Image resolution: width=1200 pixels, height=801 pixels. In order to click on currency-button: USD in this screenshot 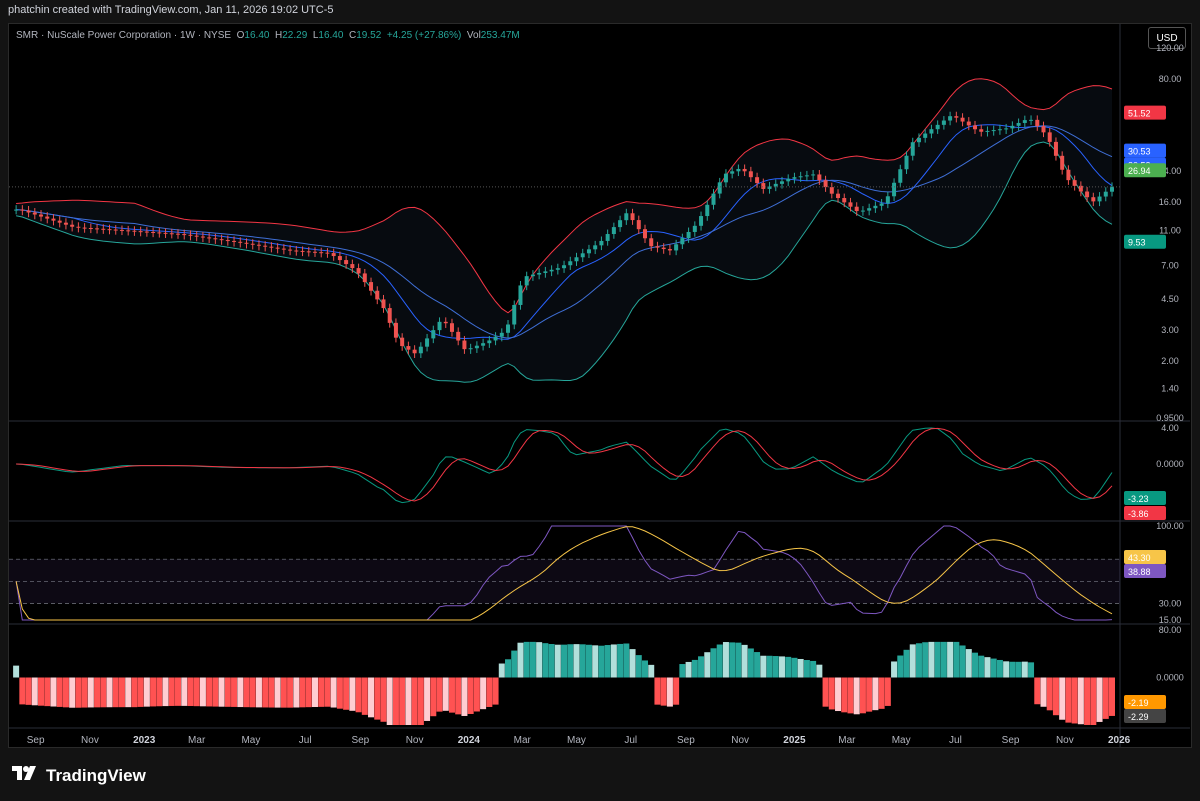, I will do `click(1167, 38)`.